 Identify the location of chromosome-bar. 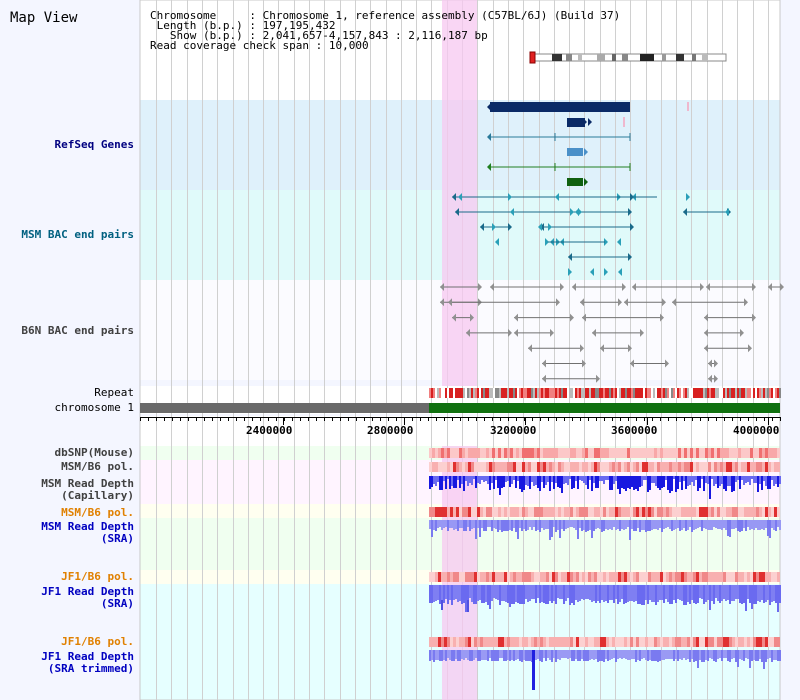
(604, 408).